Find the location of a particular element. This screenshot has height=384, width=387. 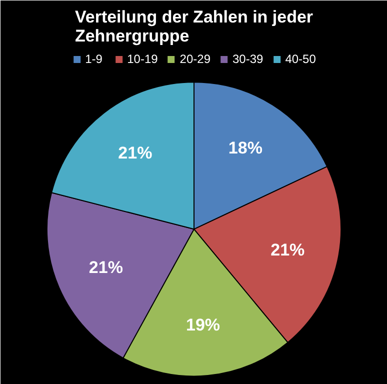

legend-label: 1-9 is located at coordinates (94, 59).